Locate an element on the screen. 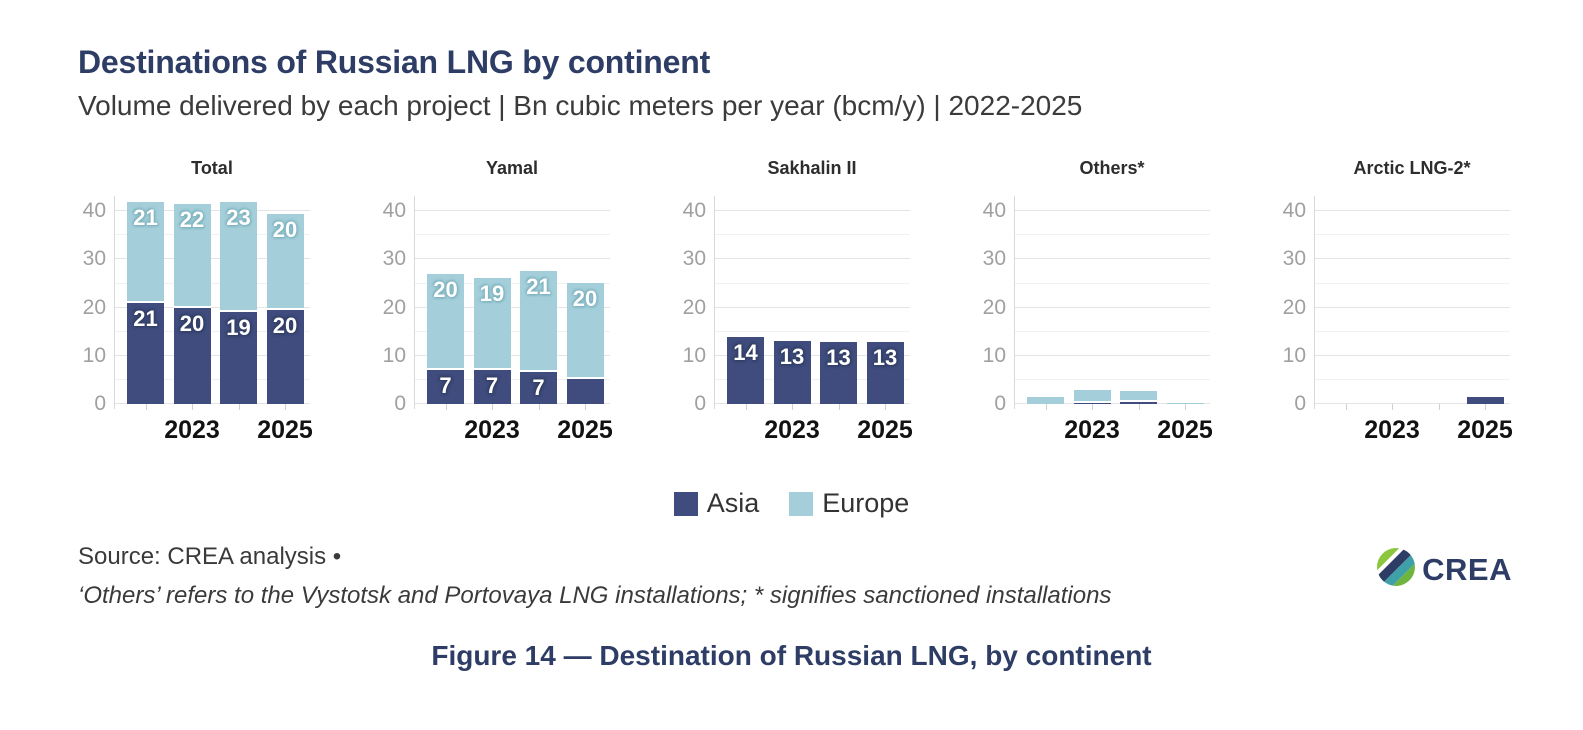  bar-value-label: 21 is located at coordinates (538, 287).